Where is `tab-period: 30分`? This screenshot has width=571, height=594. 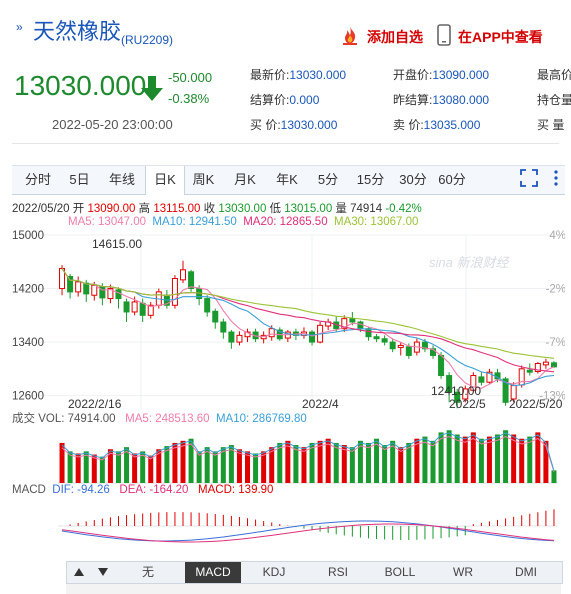
tab-period: 30分 is located at coordinates (413, 179).